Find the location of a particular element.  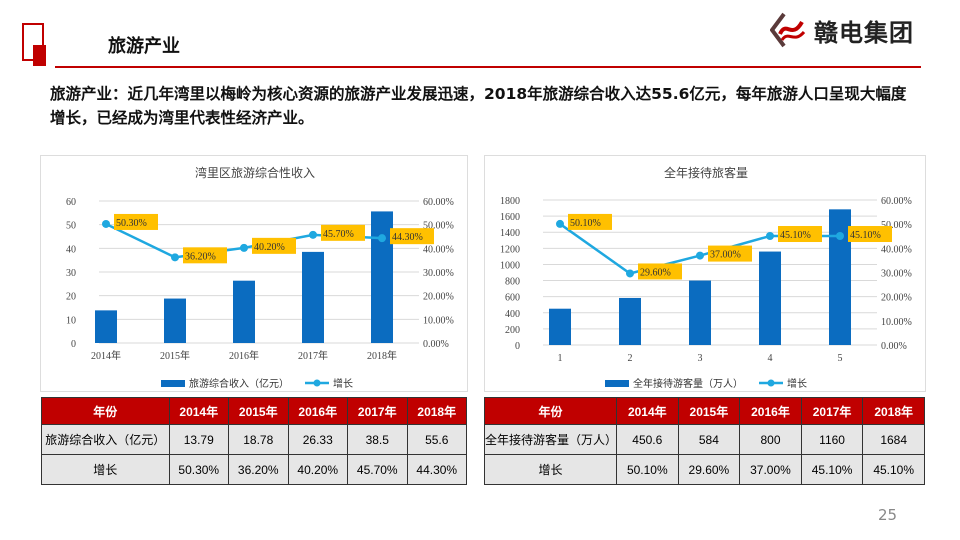

chart-title: 湾里区旅游综合性收入 is located at coordinates (255, 172).